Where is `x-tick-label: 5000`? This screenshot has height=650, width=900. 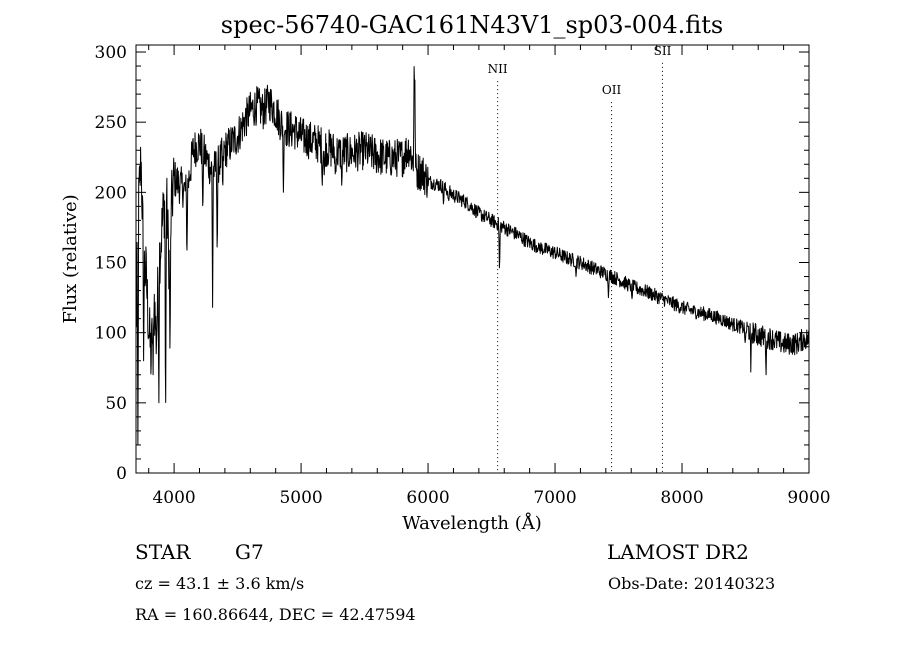 x-tick-label: 5000 is located at coordinates (300, 498).